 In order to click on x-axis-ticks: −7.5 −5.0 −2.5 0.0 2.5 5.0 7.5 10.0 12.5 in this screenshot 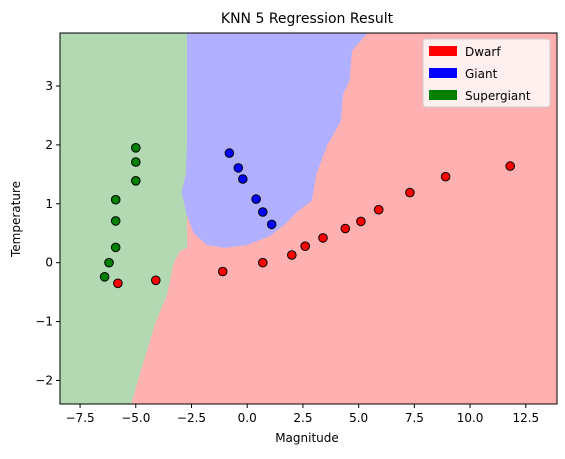, I will do `click(302, 414)`.